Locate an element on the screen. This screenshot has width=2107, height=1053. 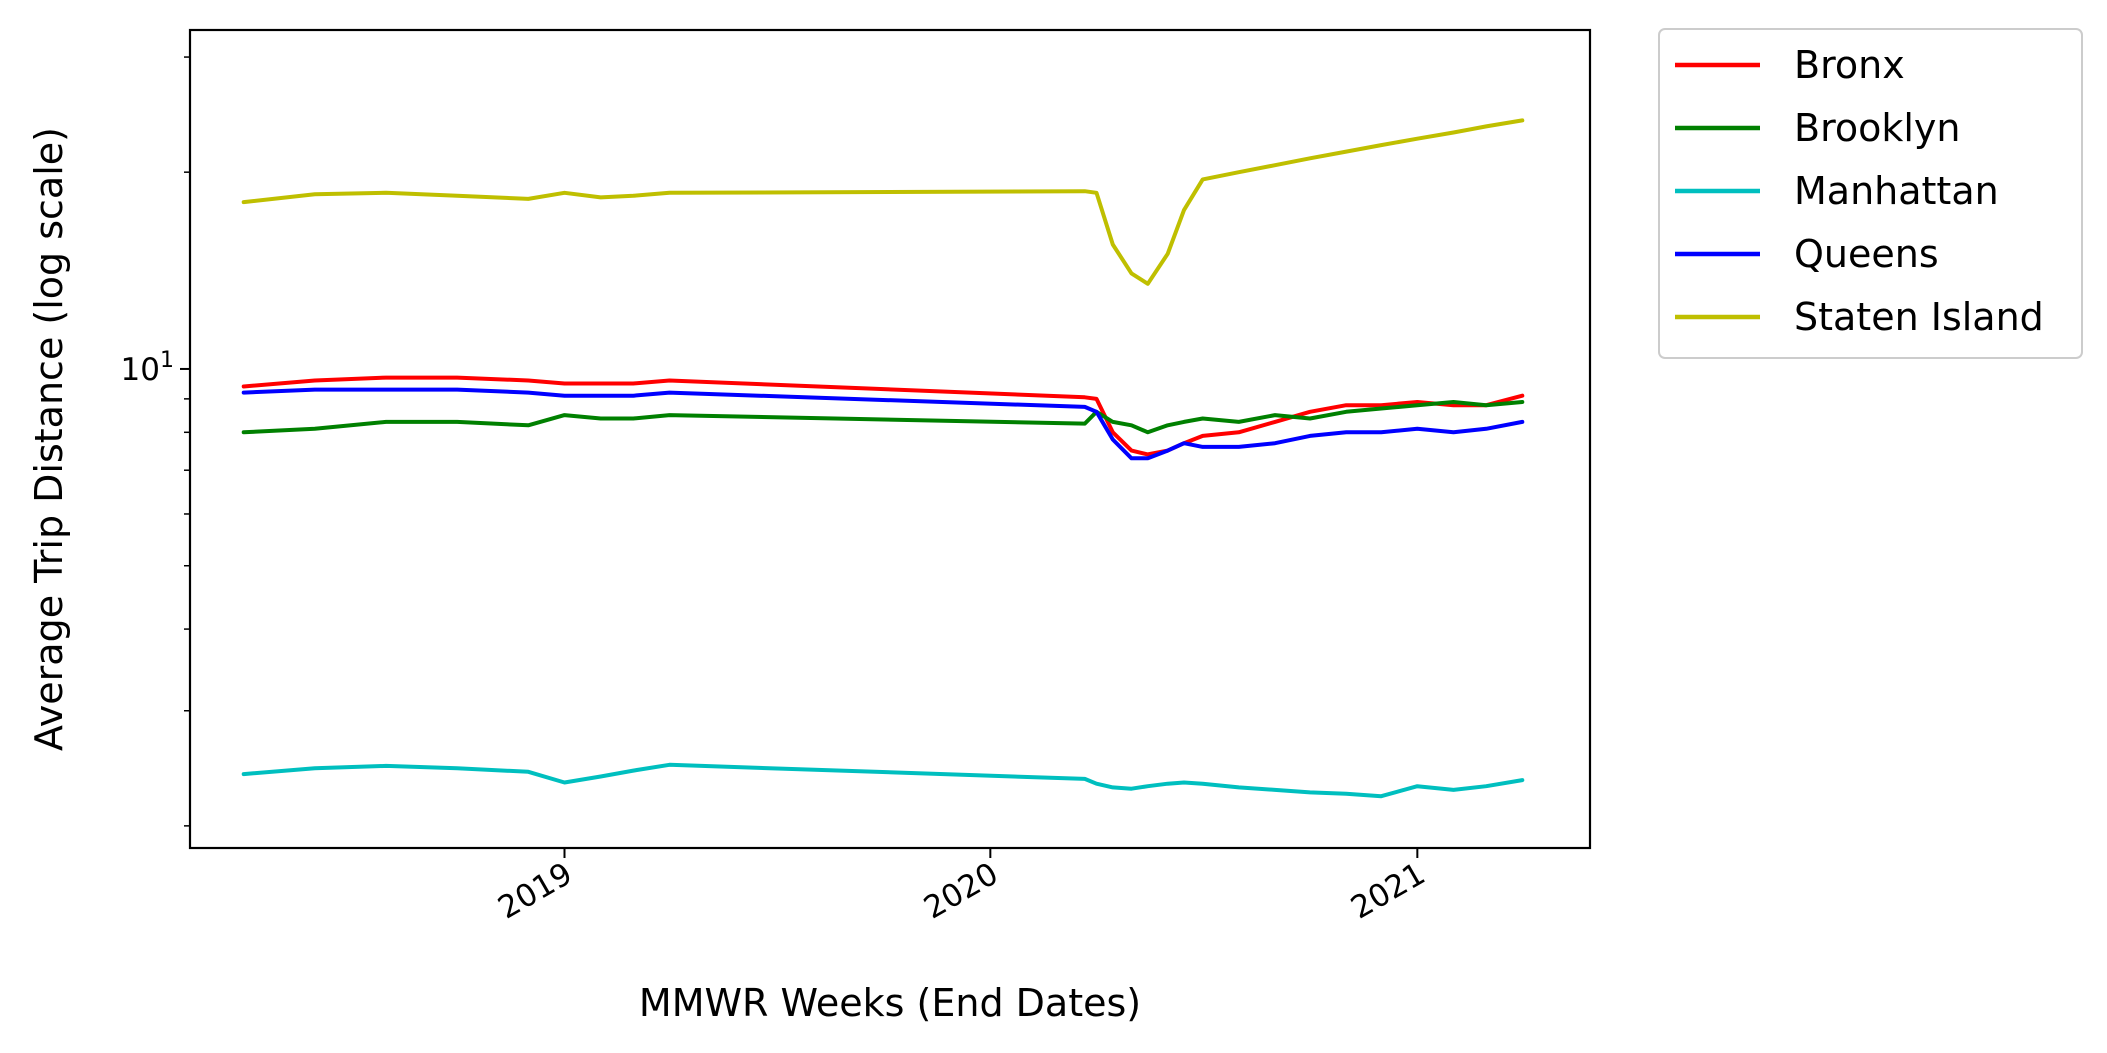
series-line-manhattan is located at coordinates (883, 780).